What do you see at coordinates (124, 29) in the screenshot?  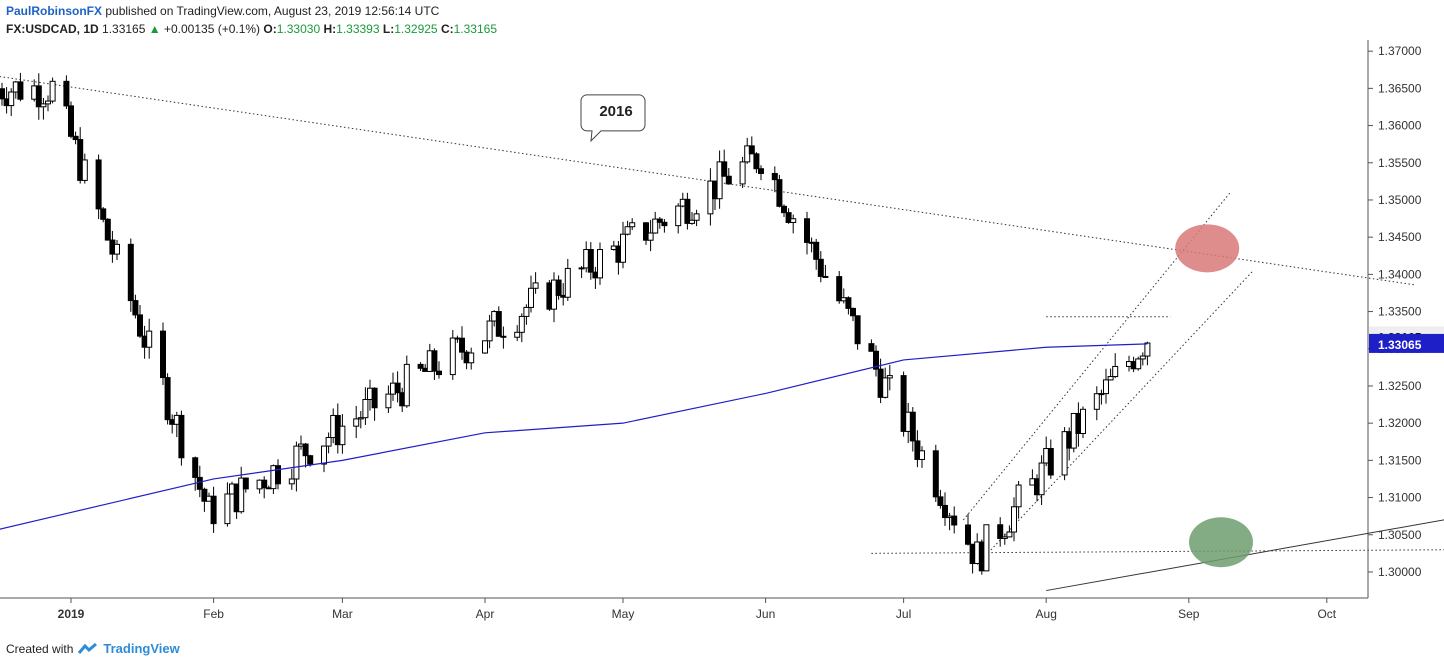 I see `last-price: 1.33165` at bounding box center [124, 29].